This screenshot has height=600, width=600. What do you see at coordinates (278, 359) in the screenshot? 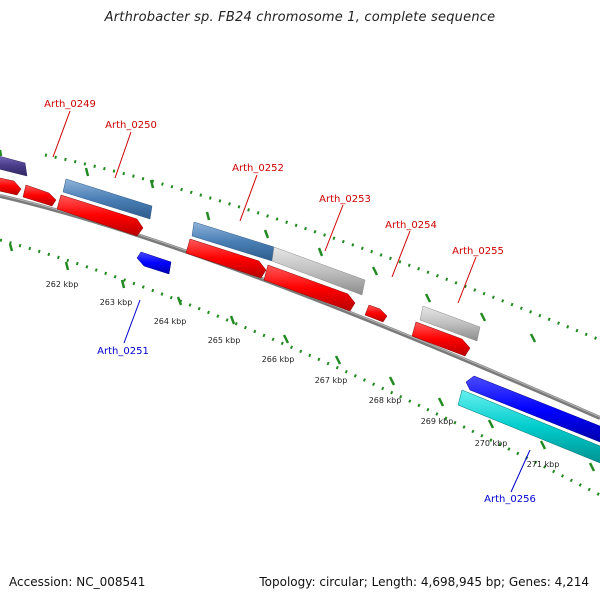
I see `scale-label: 266 kbp` at bounding box center [278, 359].